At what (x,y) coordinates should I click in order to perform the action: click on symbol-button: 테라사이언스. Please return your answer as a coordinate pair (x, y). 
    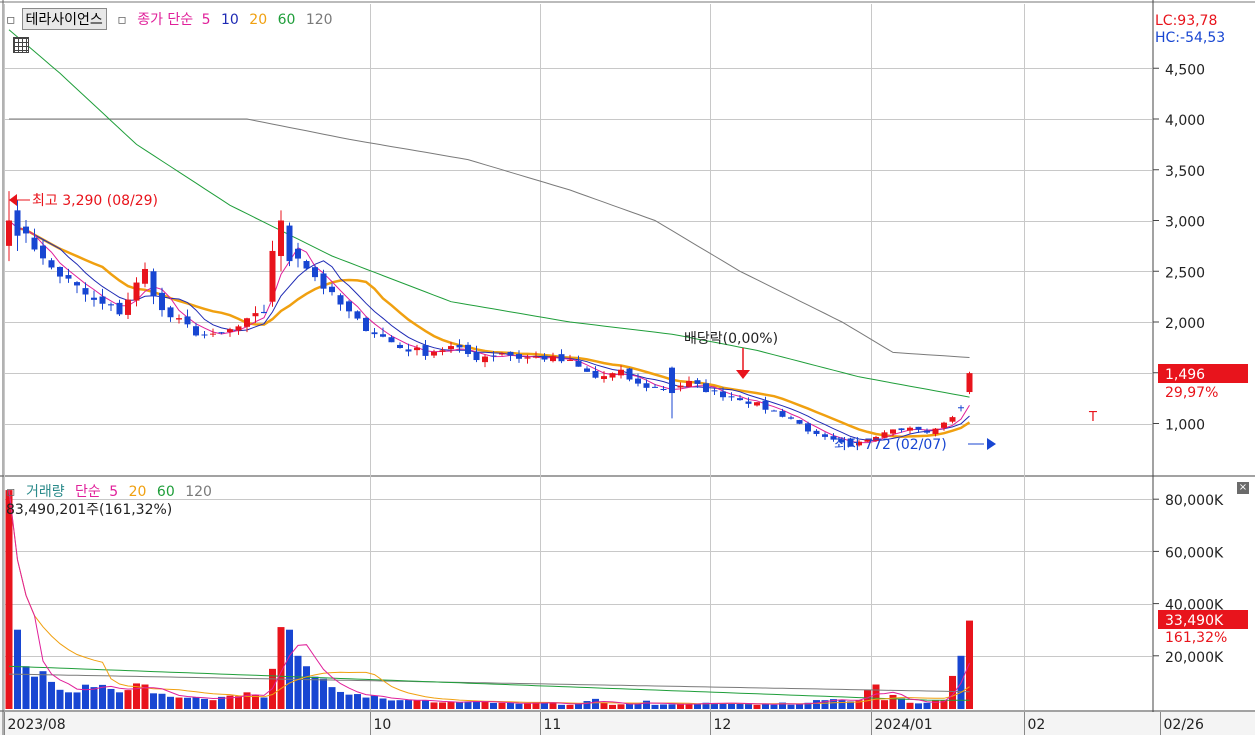
    Looking at the image, I should click on (64, 19).